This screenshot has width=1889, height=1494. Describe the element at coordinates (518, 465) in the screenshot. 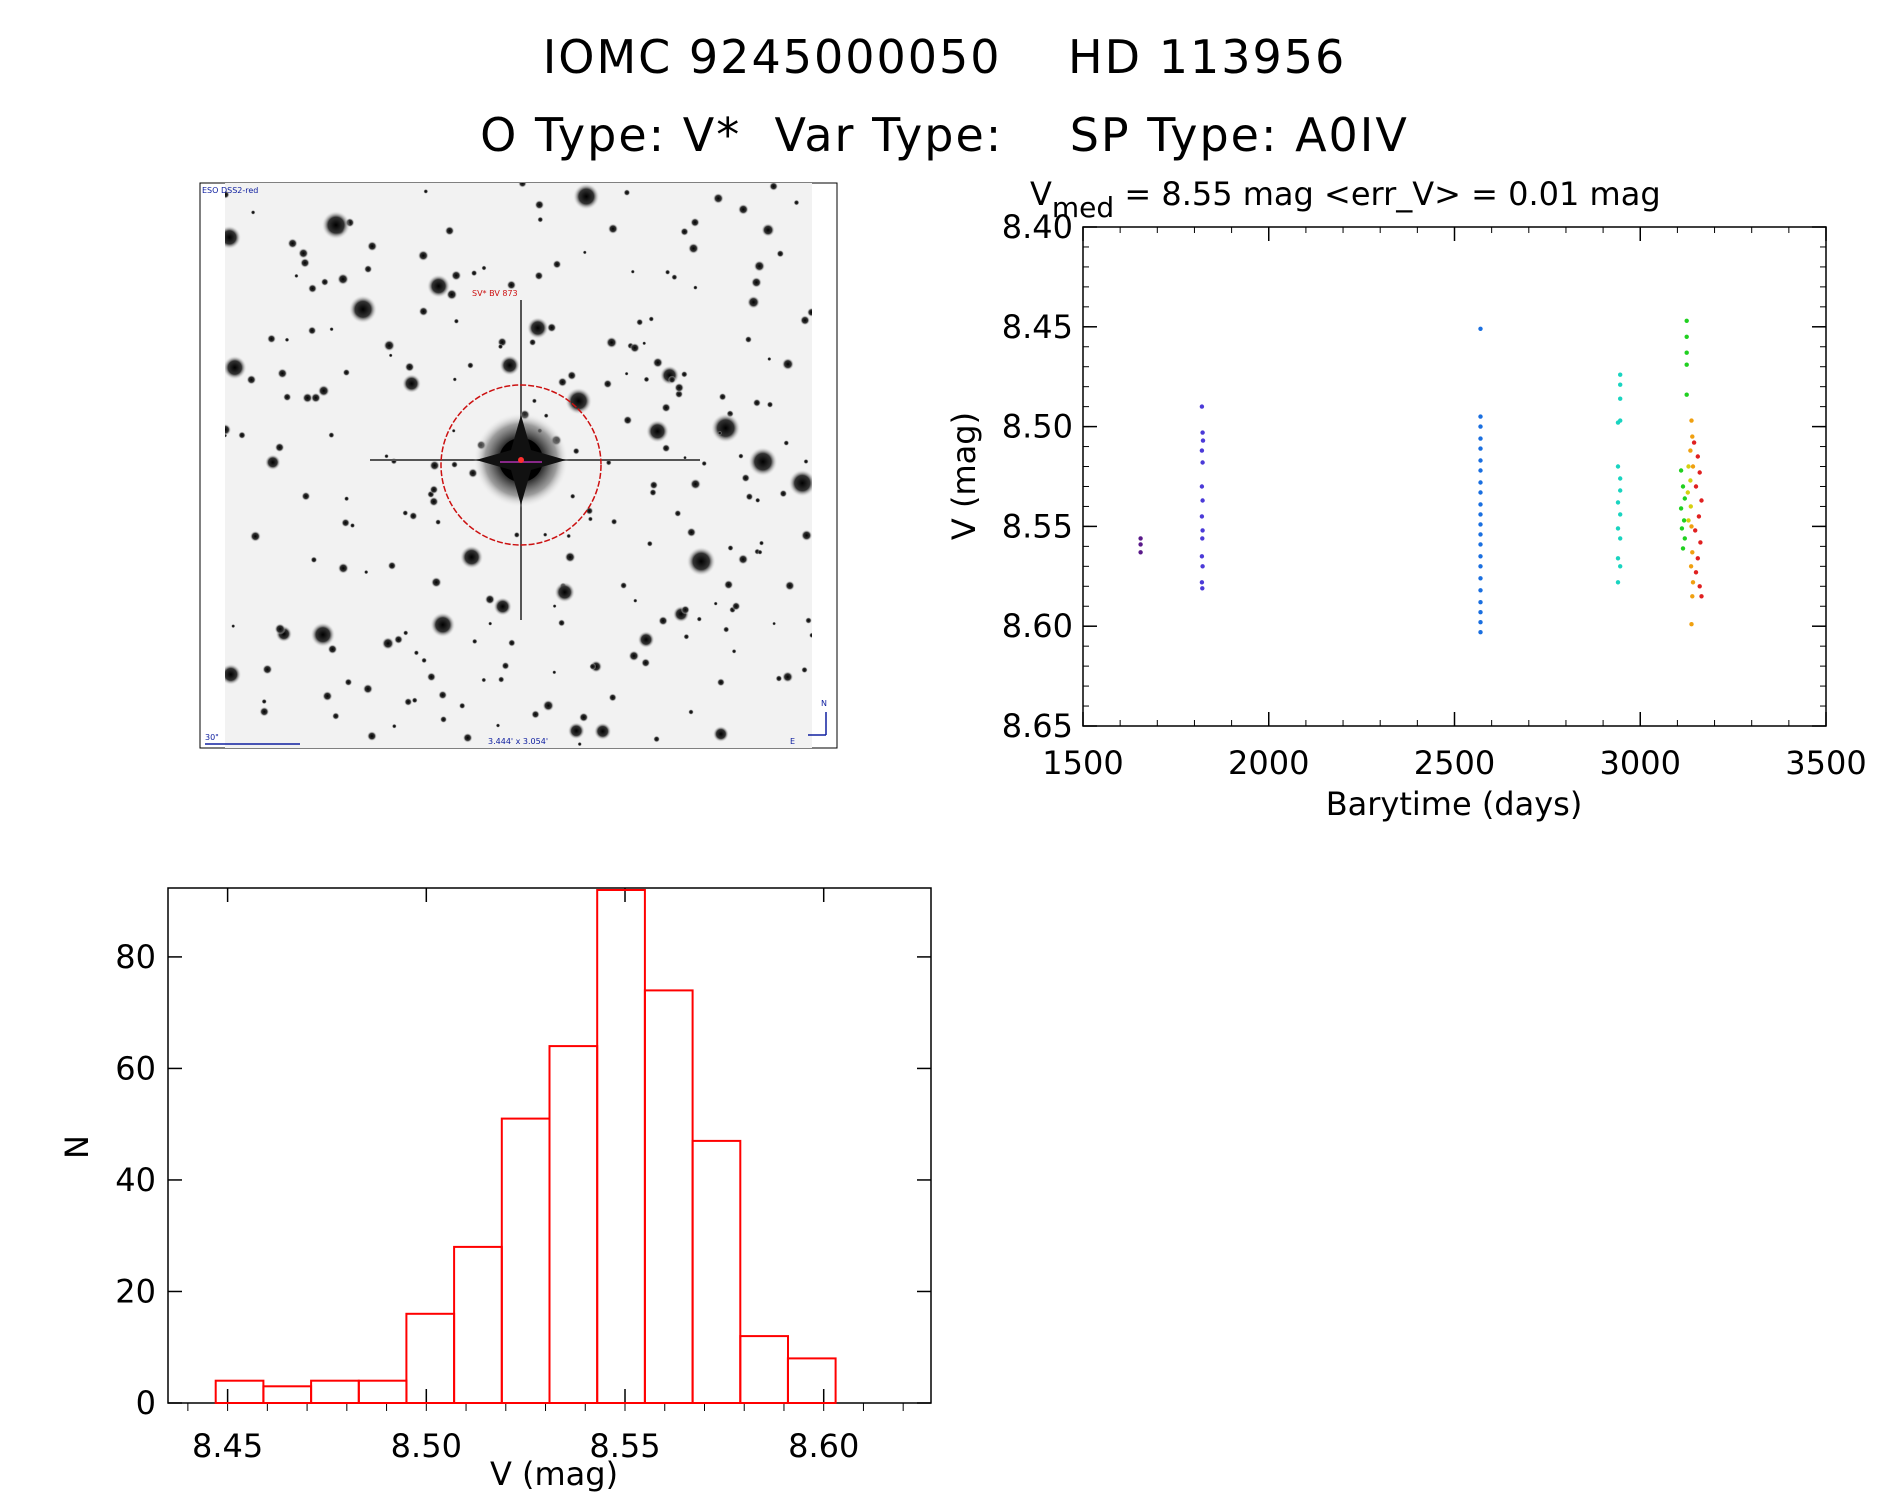

I see `sky-star-field` at that location.